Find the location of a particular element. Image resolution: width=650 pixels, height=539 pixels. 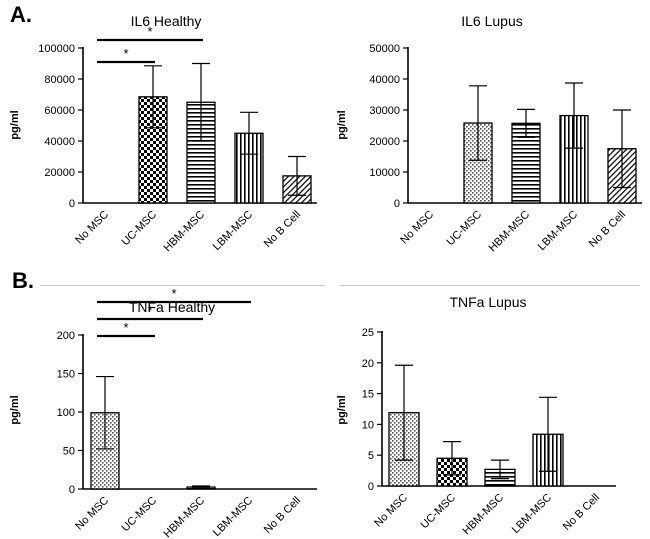

y-tick-label: 100 is located at coordinates (66, 413).